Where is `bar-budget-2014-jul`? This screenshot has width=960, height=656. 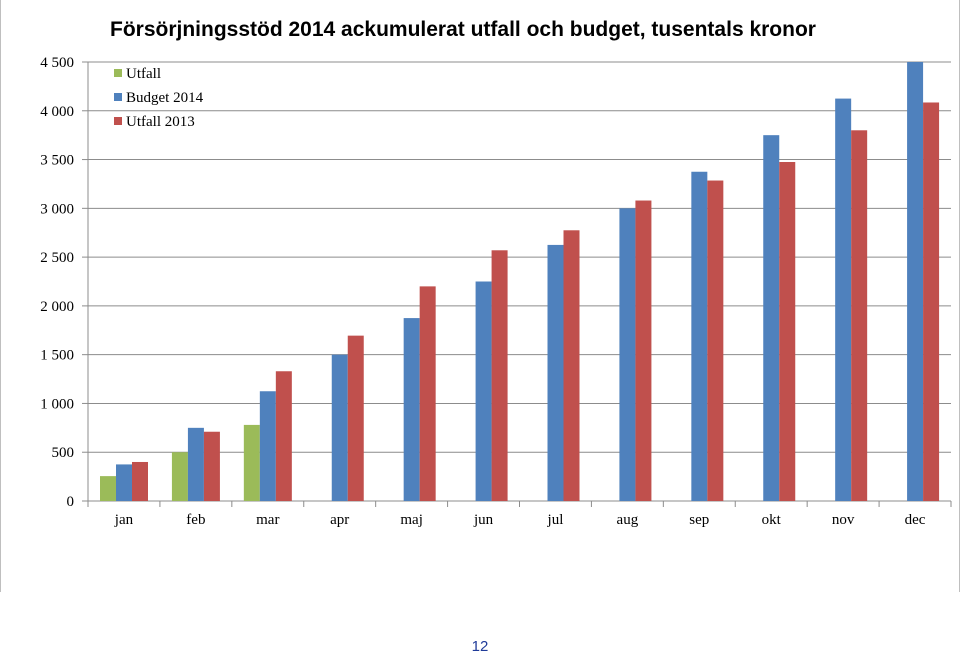
bar-budget-2014-jul is located at coordinates (555, 372).